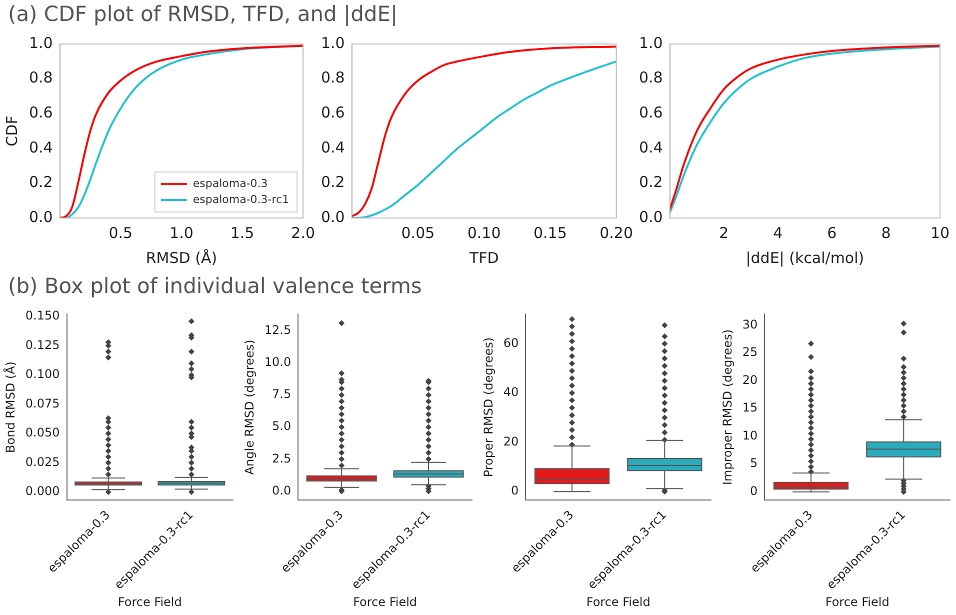 Image resolution: width=956 pixels, height=615 pixels. I want to click on chart-title: (b) Box plot of individual valence terms, so click(215, 286).